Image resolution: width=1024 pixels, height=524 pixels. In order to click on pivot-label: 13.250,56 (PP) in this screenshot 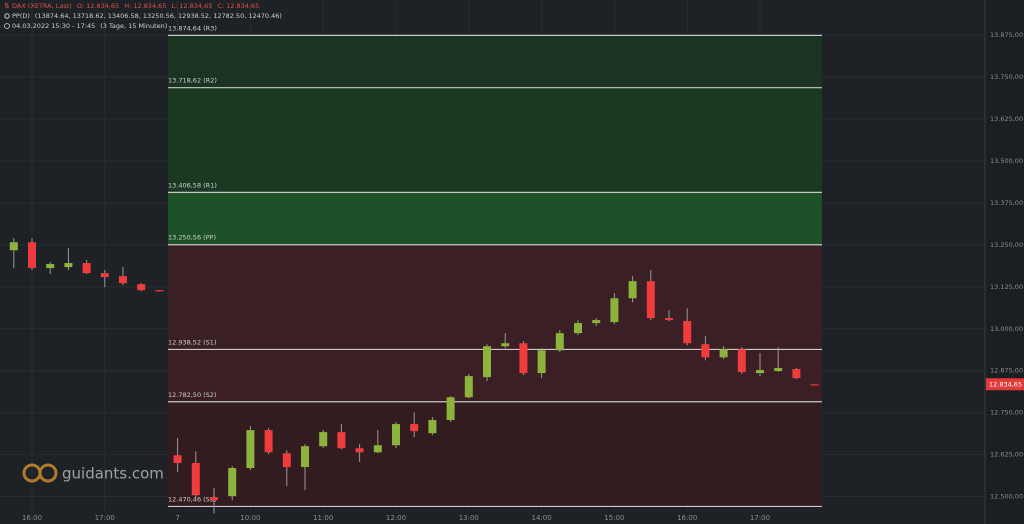, I will do `click(192, 238)`.